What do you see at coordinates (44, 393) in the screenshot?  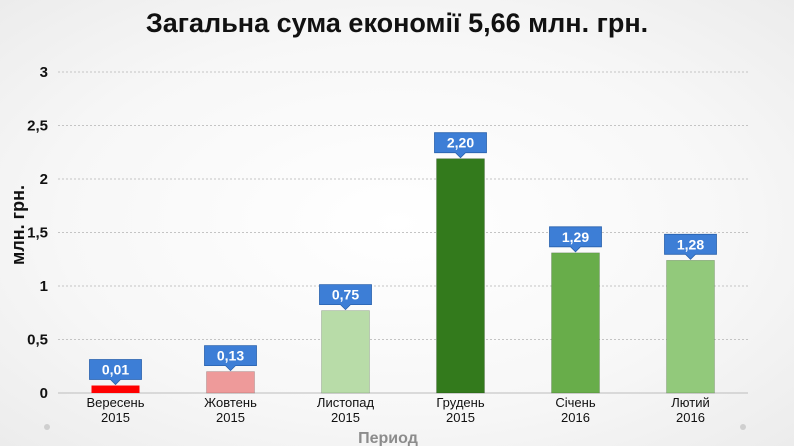 I see `y-tick-label: 0` at bounding box center [44, 393].